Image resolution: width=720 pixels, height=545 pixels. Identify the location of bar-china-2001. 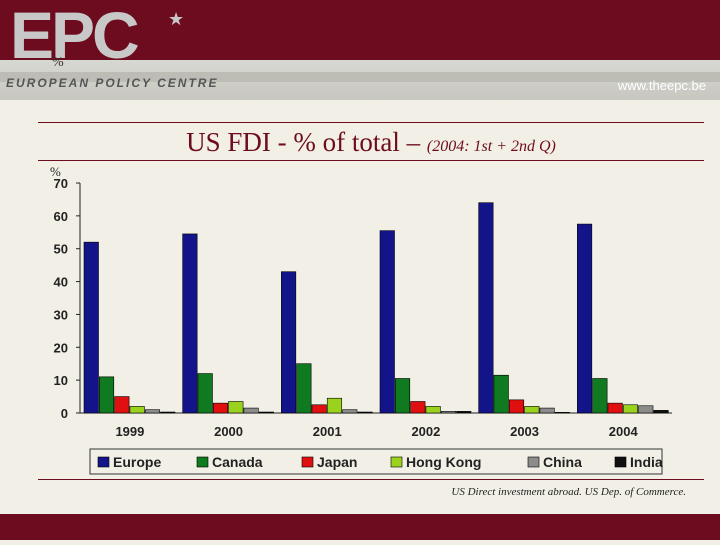
(350, 411).